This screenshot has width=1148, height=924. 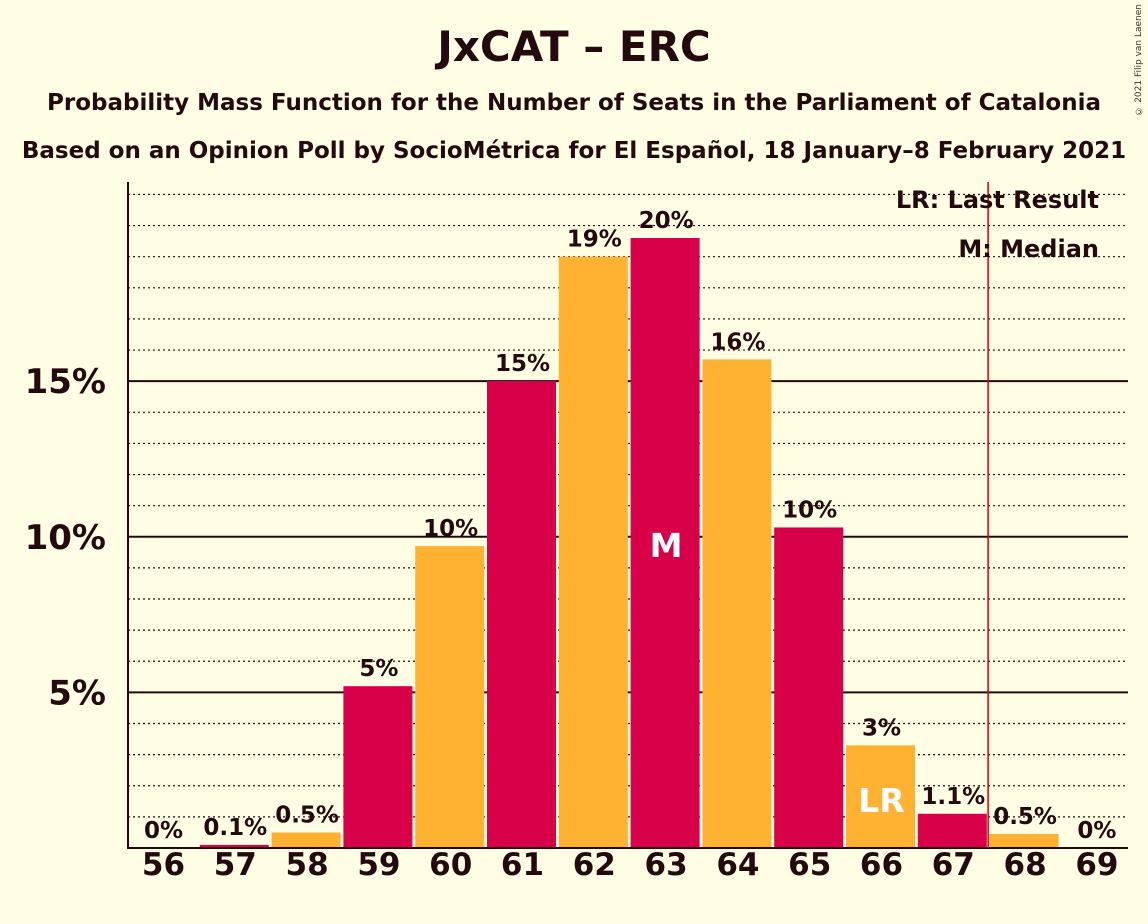 I want to click on chart-title: JxCAT – ERC, so click(x=574, y=46).